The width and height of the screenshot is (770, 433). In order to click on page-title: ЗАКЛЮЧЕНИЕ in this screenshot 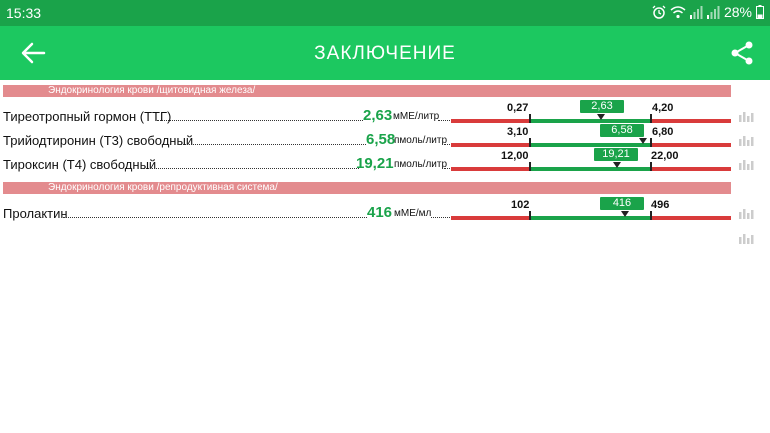, I will do `click(385, 53)`.